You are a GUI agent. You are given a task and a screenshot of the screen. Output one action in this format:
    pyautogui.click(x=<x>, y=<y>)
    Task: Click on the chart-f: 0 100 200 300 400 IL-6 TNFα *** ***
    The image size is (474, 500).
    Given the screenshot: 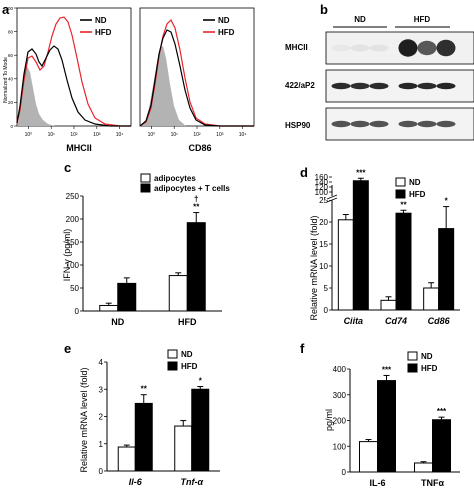 What is the action you would take?
    pyautogui.click(x=396, y=426)
    